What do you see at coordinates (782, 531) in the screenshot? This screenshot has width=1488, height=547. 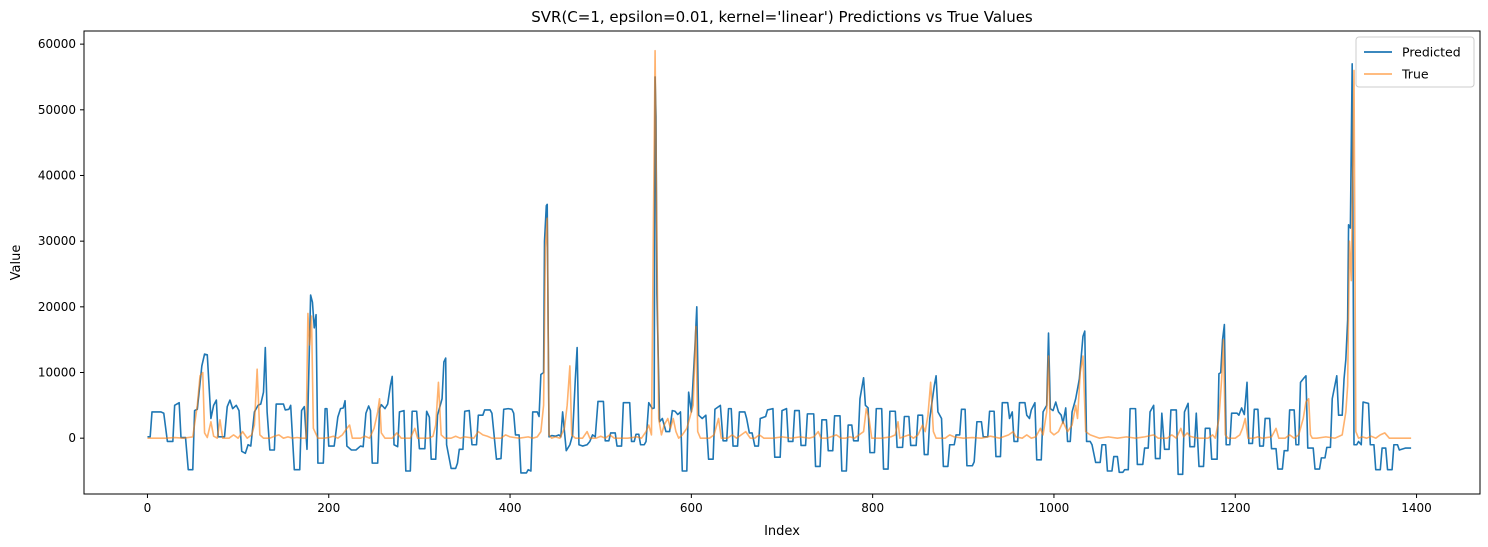 I see `x-axis-label: Index` at bounding box center [782, 531].